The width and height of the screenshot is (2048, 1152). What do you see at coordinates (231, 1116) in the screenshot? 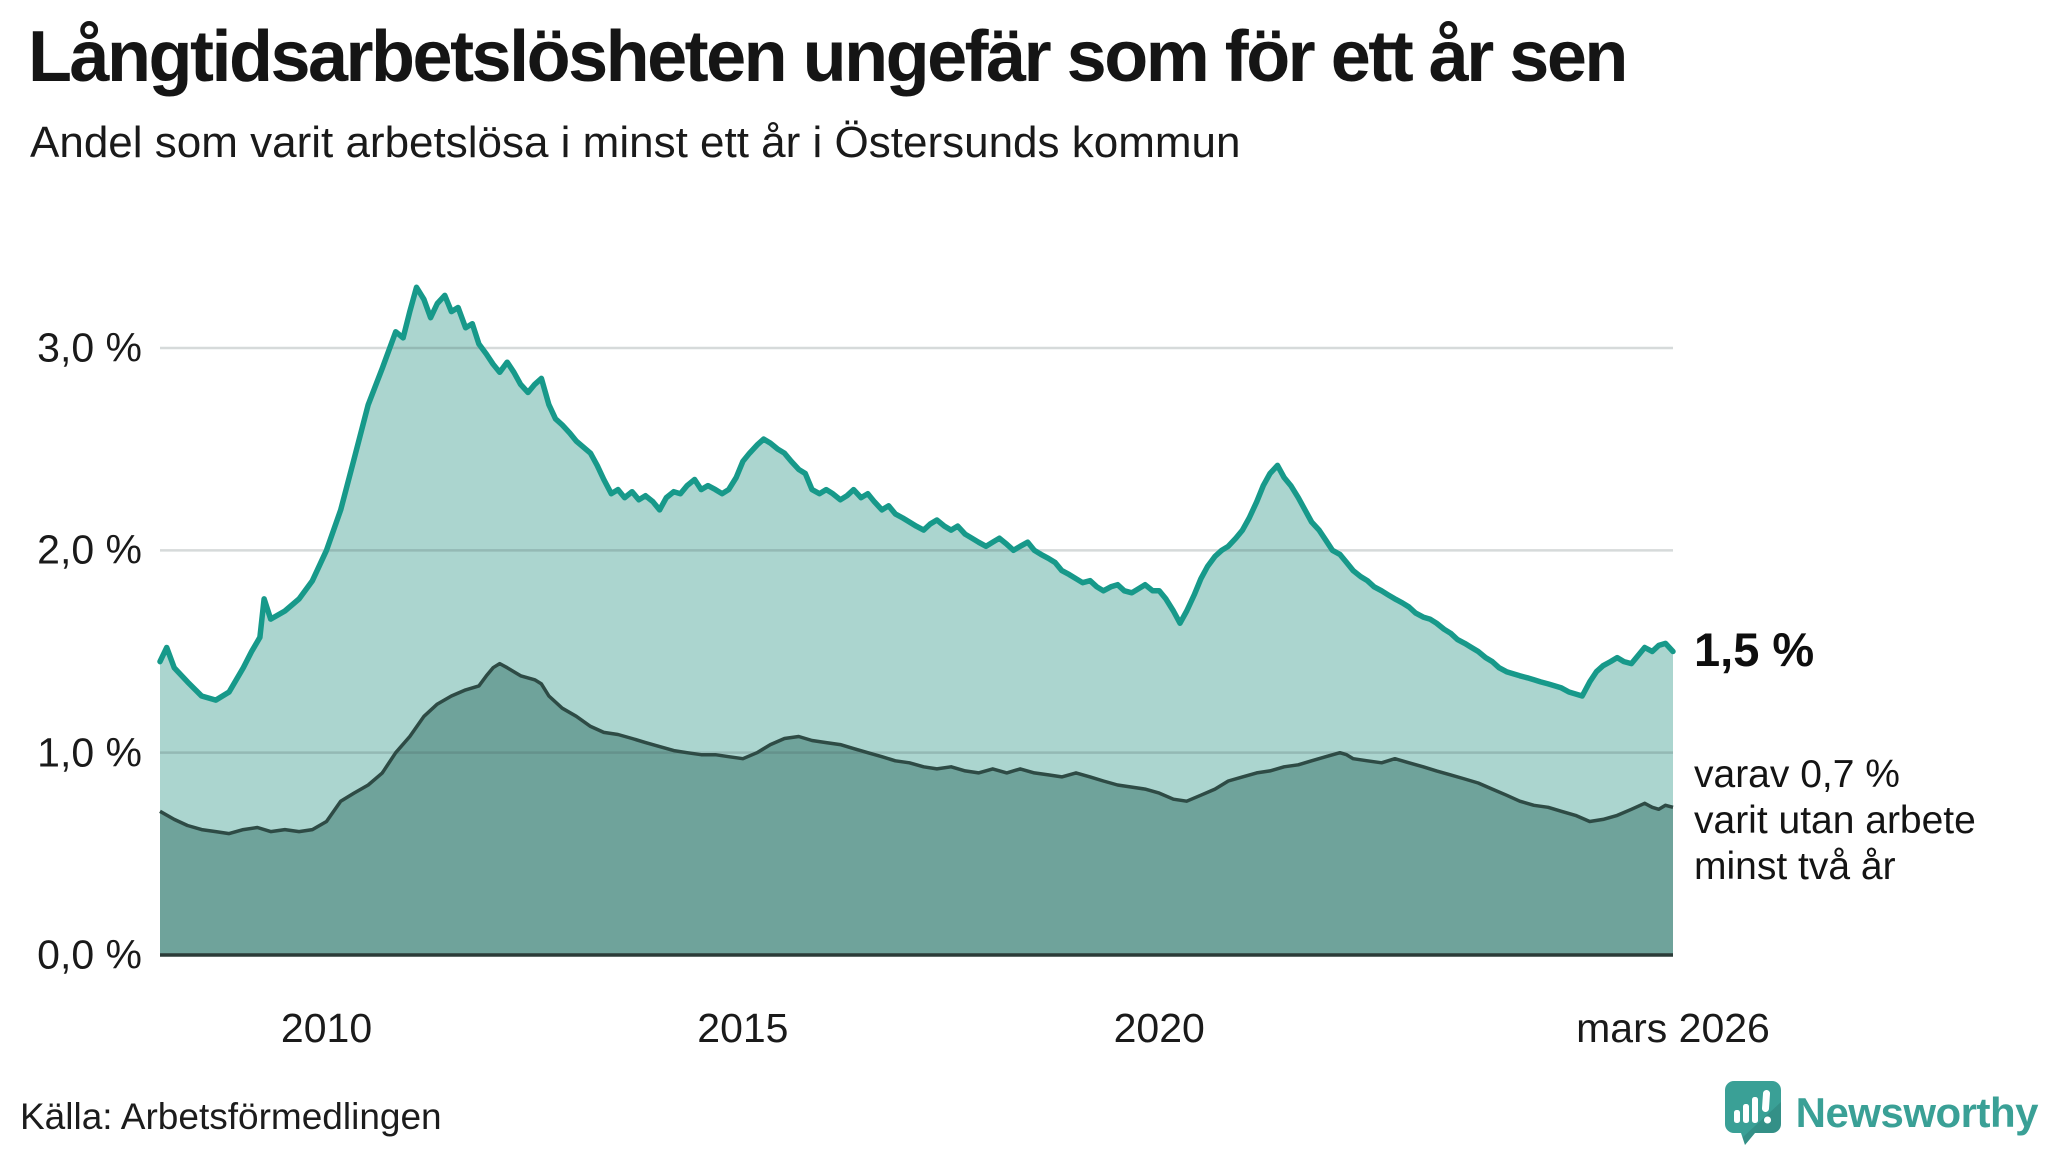
I see `source-caption: Källa: Arbetsförmedlingen` at bounding box center [231, 1116].